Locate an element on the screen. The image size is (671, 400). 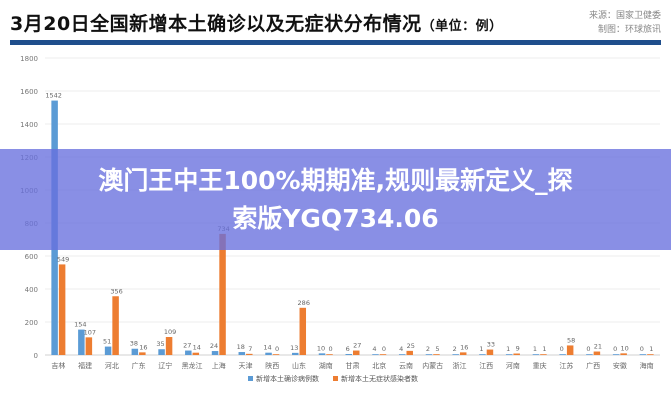
y-tick-label: 1800 is located at coordinates (29, 59).